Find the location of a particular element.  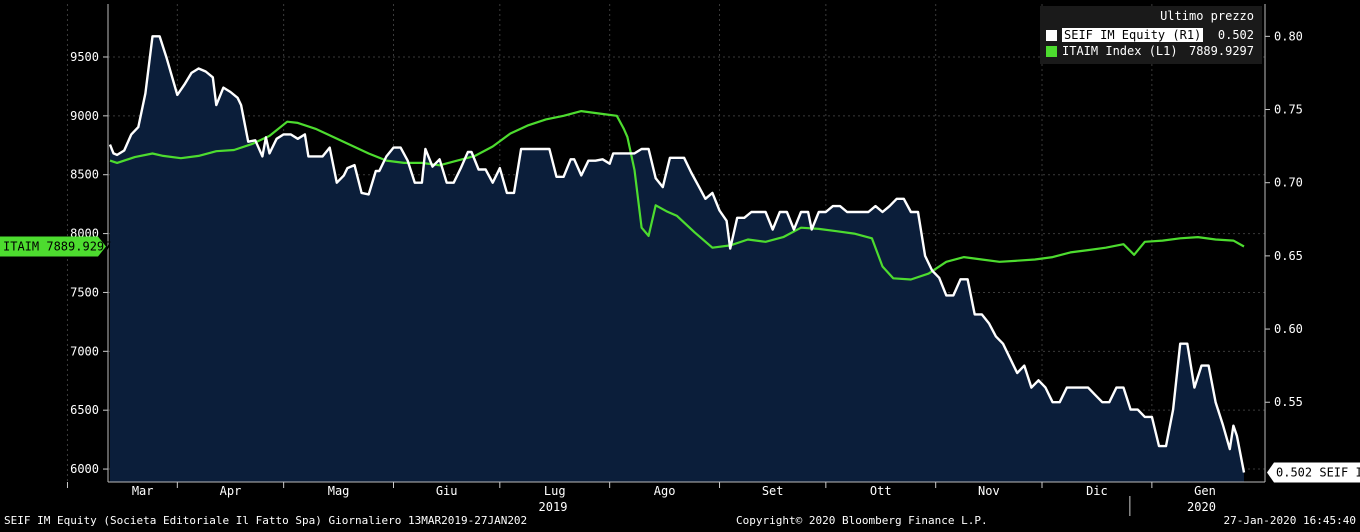

x-tick-label: Nov is located at coordinates (989, 491).